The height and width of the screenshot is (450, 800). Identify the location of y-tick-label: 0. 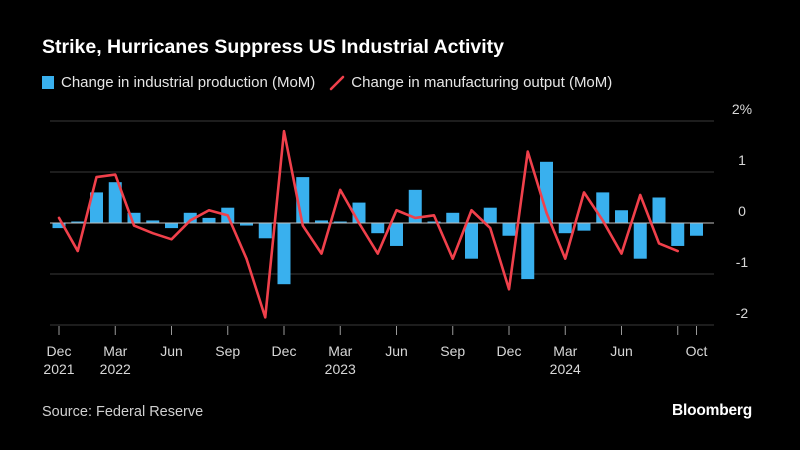
(742, 211).